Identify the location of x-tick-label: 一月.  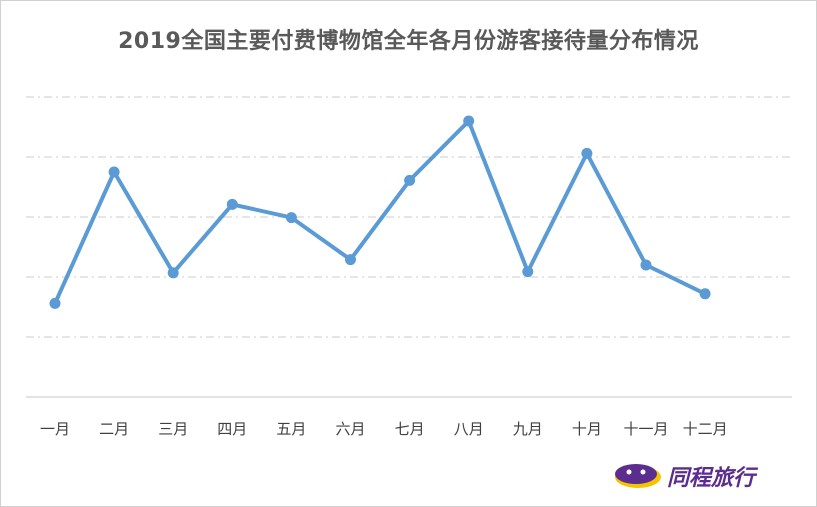
(55, 429).